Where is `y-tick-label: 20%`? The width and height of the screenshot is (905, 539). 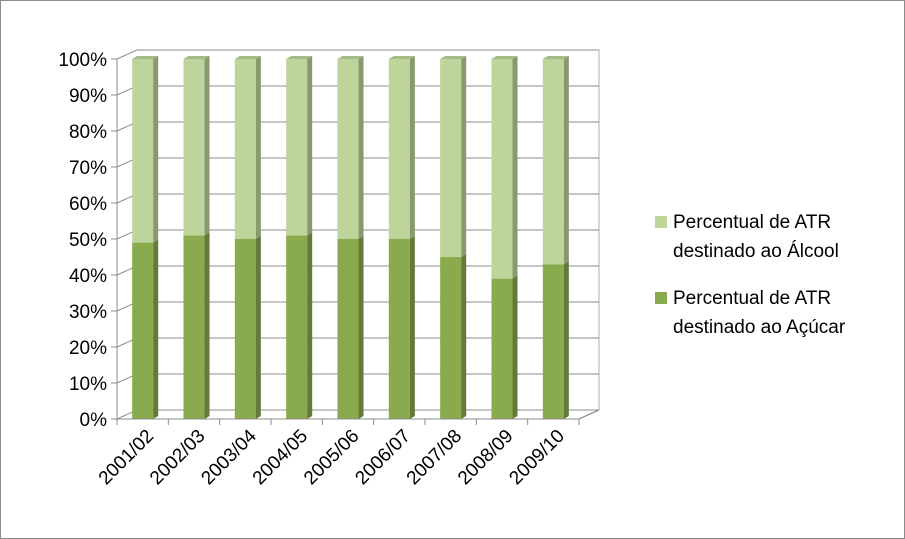 y-tick-label: 20% is located at coordinates (88, 348).